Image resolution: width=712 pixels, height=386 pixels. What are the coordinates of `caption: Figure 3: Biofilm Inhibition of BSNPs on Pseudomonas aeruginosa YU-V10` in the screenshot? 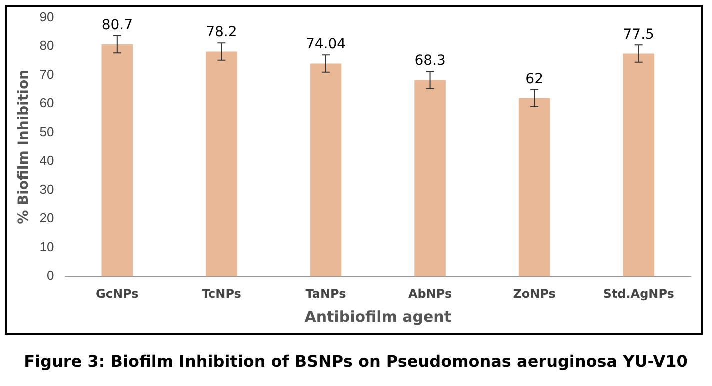 It's located at (356, 361).